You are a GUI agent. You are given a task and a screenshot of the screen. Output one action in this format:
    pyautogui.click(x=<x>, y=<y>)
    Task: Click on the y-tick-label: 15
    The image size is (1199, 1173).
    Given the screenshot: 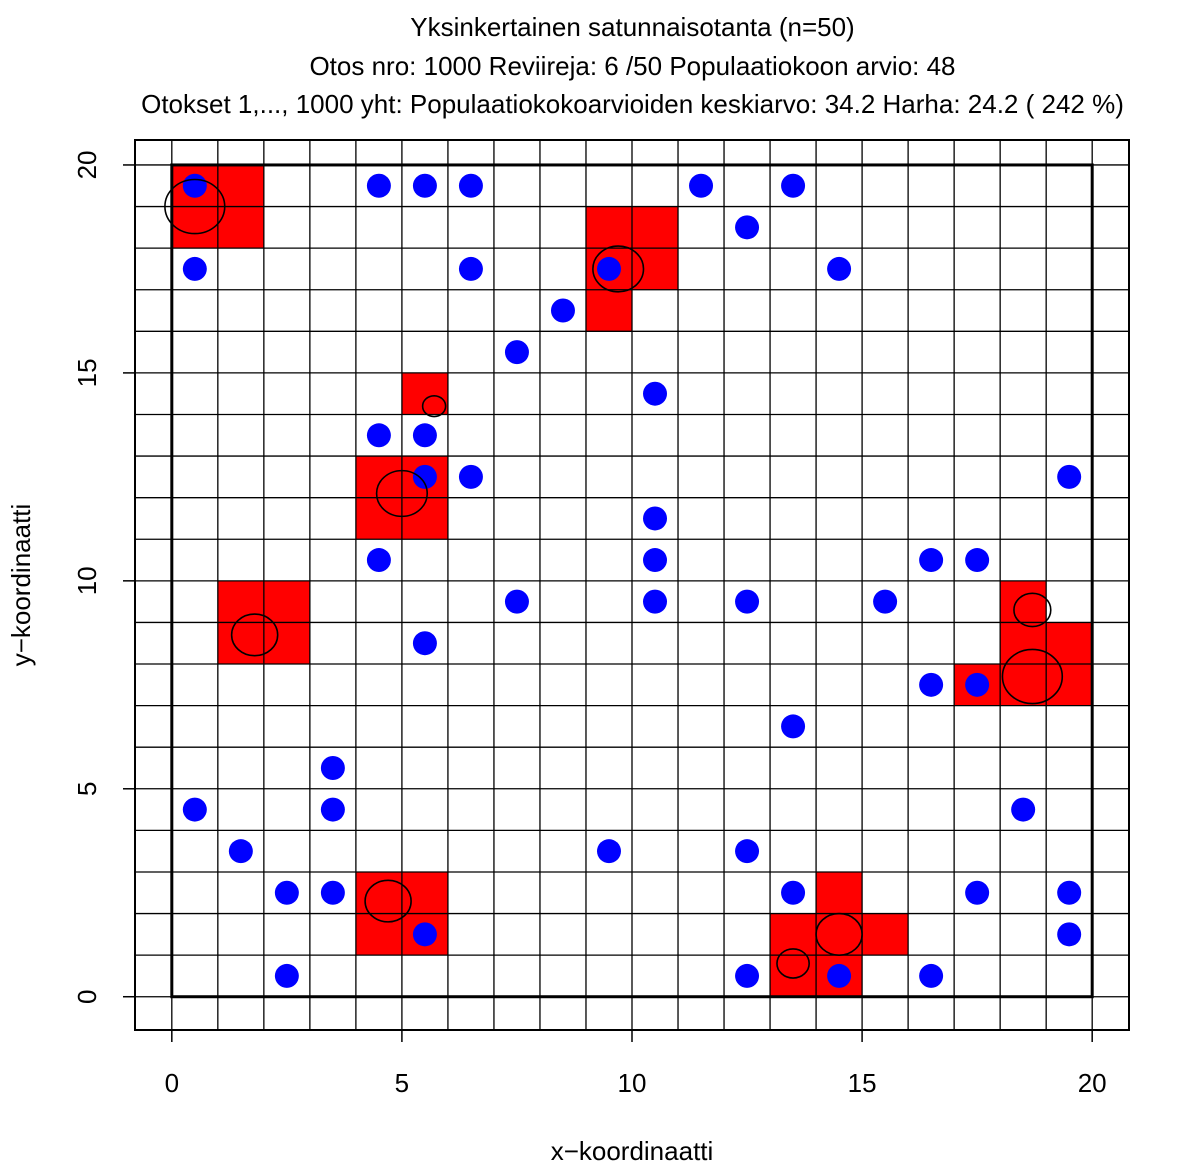 What is the action you would take?
    pyautogui.click(x=87, y=372)
    